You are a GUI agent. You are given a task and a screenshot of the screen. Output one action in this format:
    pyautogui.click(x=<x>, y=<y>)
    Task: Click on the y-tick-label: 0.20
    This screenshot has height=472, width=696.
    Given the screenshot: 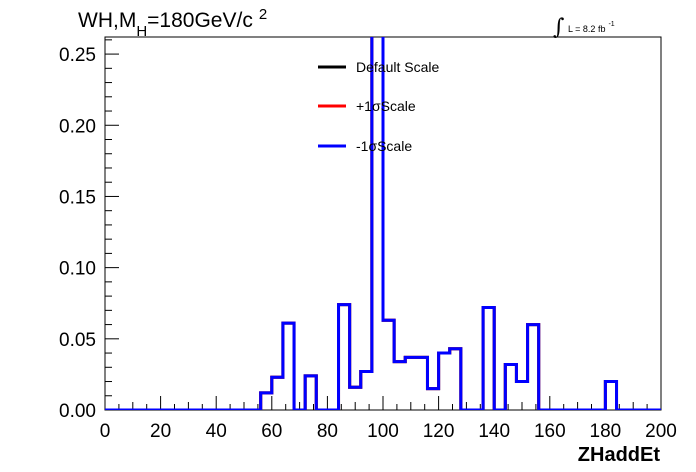 What is the action you would take?
    pyautogui.click(x=77, y=126)
    